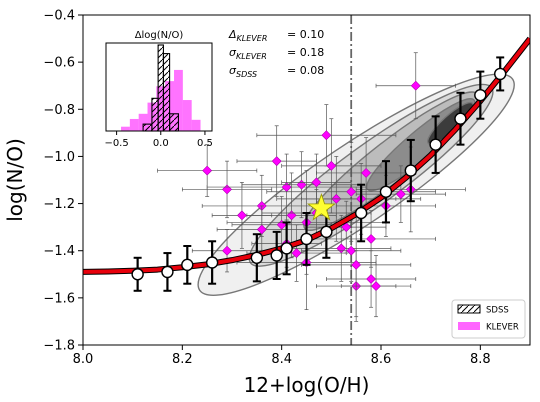  What do you see at coordinates (246, 74) in the screenshot?
I see `annotation-subscript: SDSS` at bounding box center [246, 74].